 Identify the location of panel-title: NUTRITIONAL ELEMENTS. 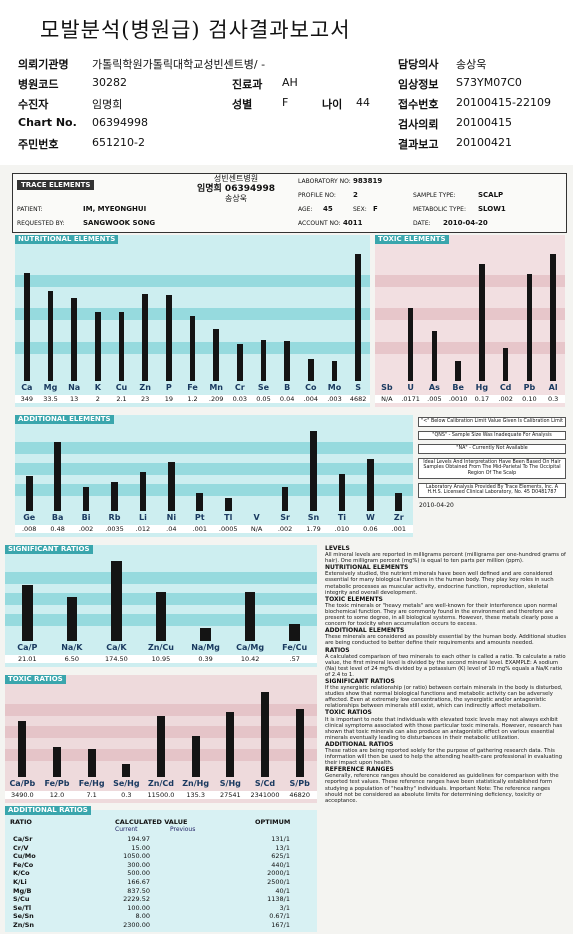
(67, 239).